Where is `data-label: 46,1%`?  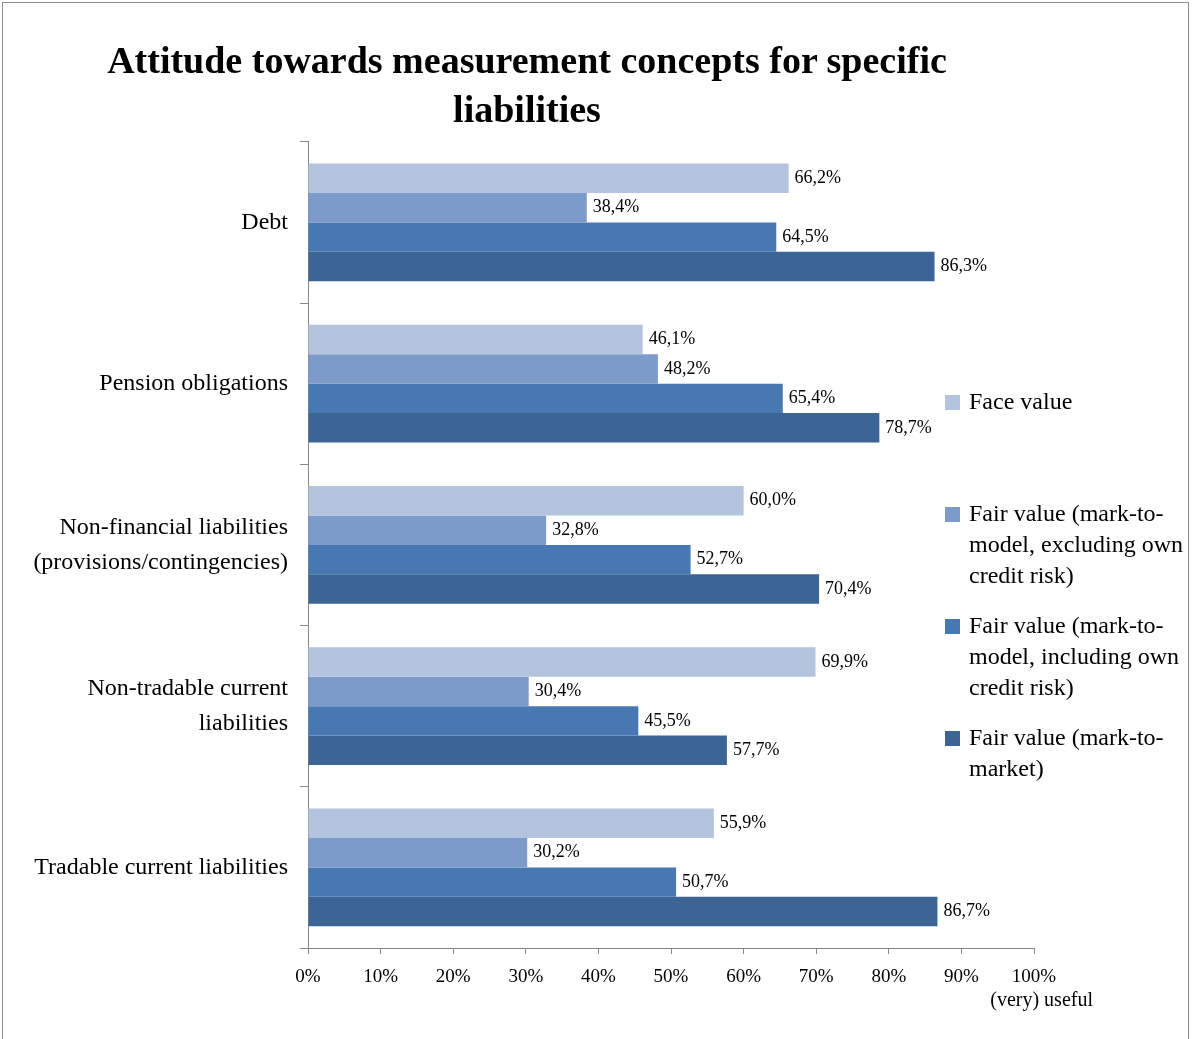
data-label: 46,1% is located at coordinates (672, 338).